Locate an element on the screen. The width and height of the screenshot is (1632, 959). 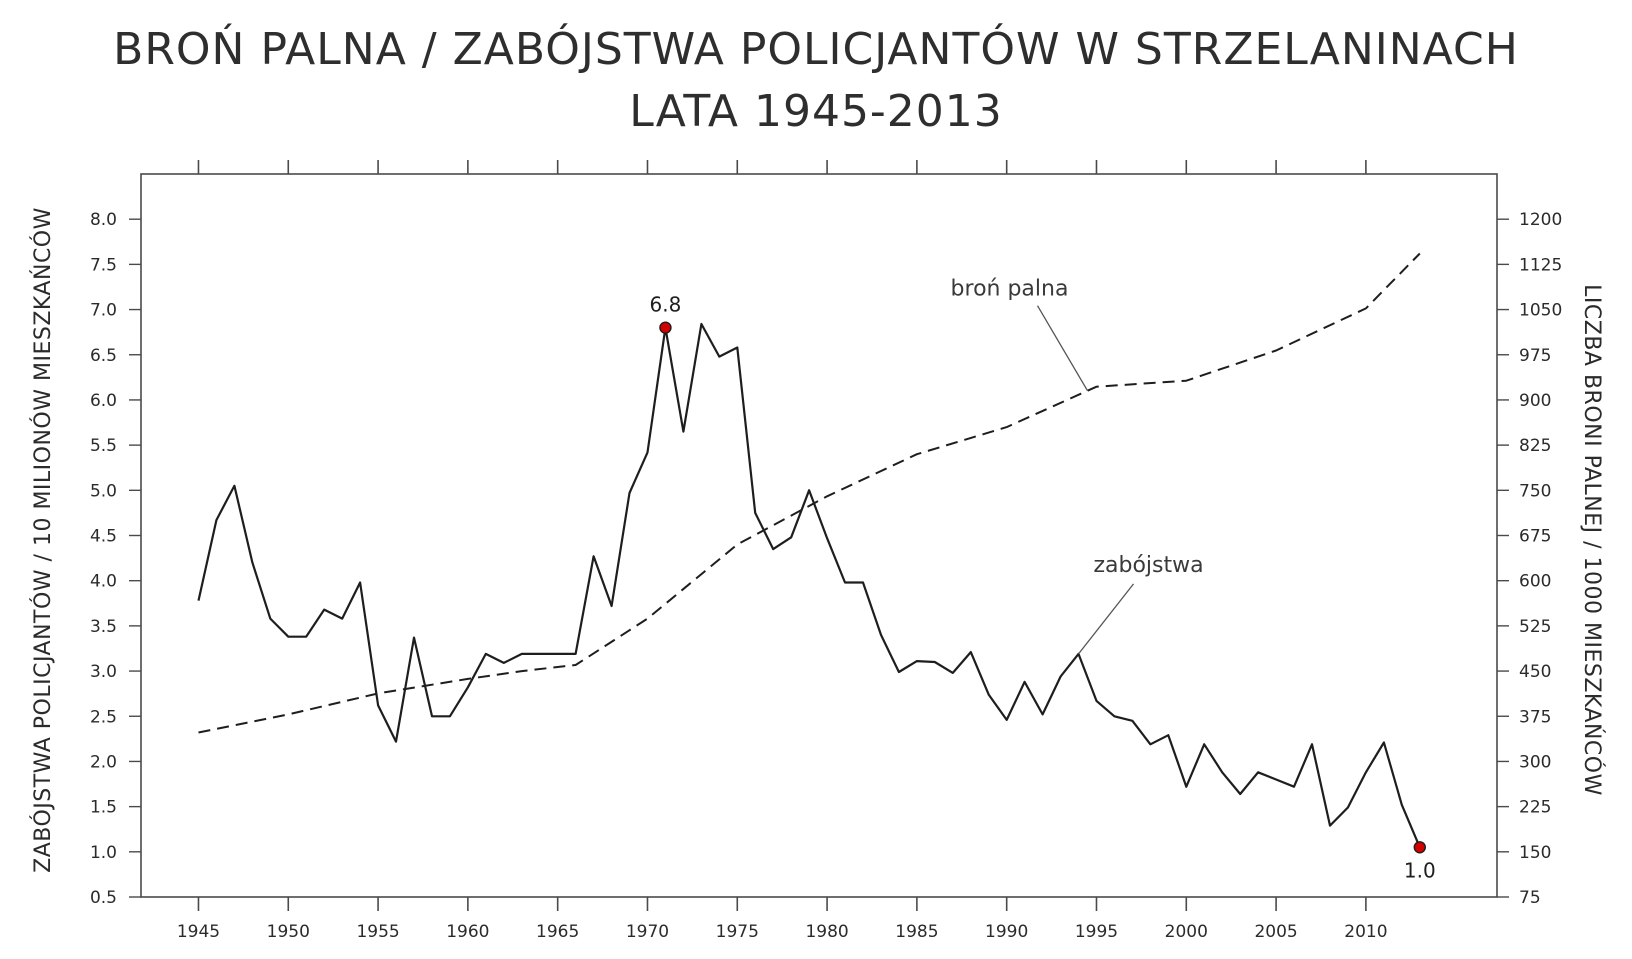
y-right-tick-label: 150 is located at coordinates (1535, 853).